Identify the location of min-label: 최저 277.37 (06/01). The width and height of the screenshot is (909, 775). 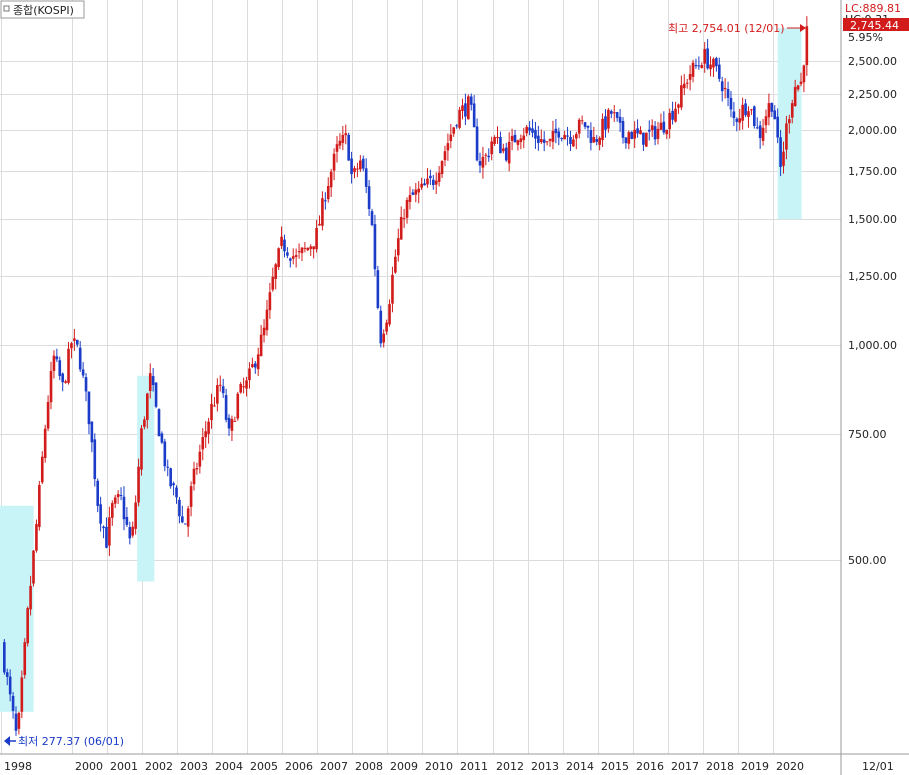
(71, 741).